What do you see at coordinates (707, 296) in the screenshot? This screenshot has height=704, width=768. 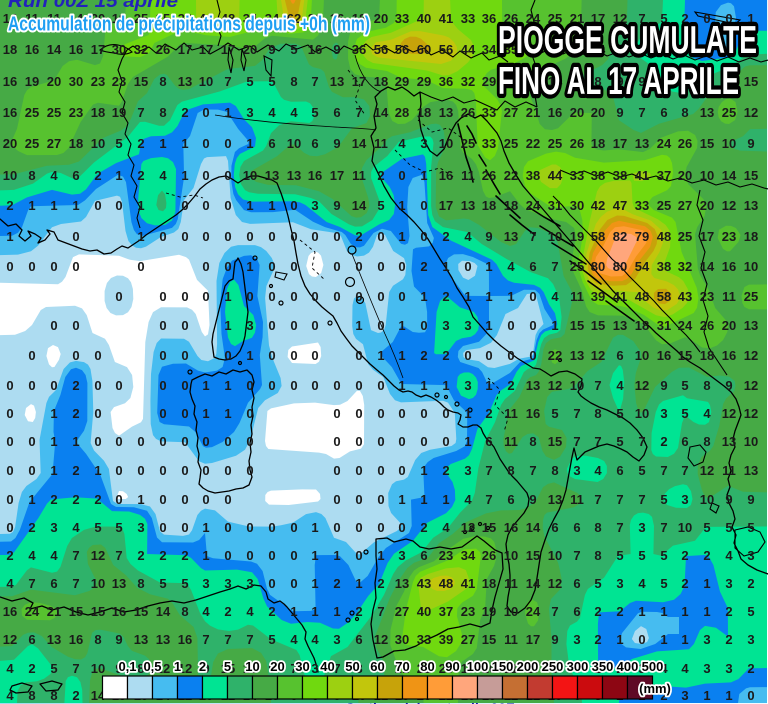 I see `svg-text: 23` at bounding box center [707, 296].